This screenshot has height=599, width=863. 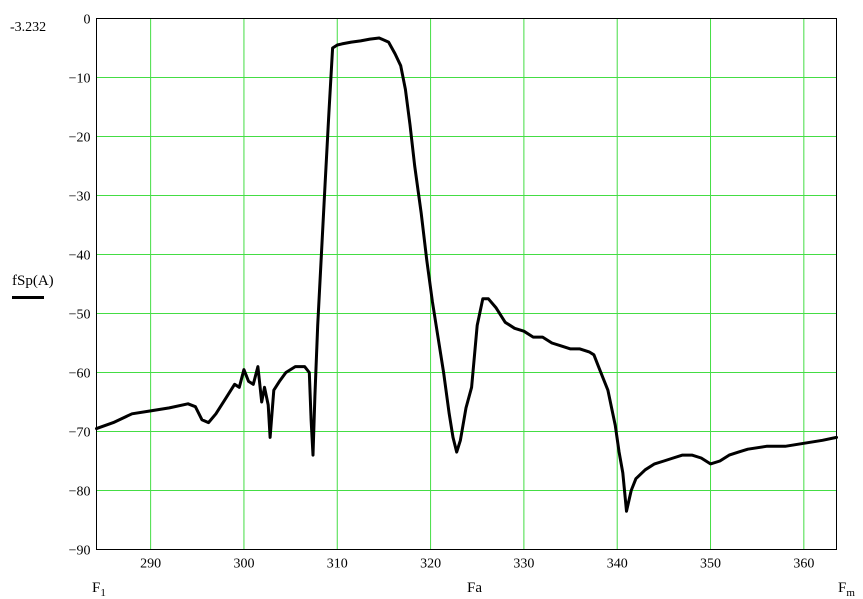 What do you see at coordinates (80, 138) in the screenshot?
I see `y-tick-label: −20` at bounding box center [80, 138].